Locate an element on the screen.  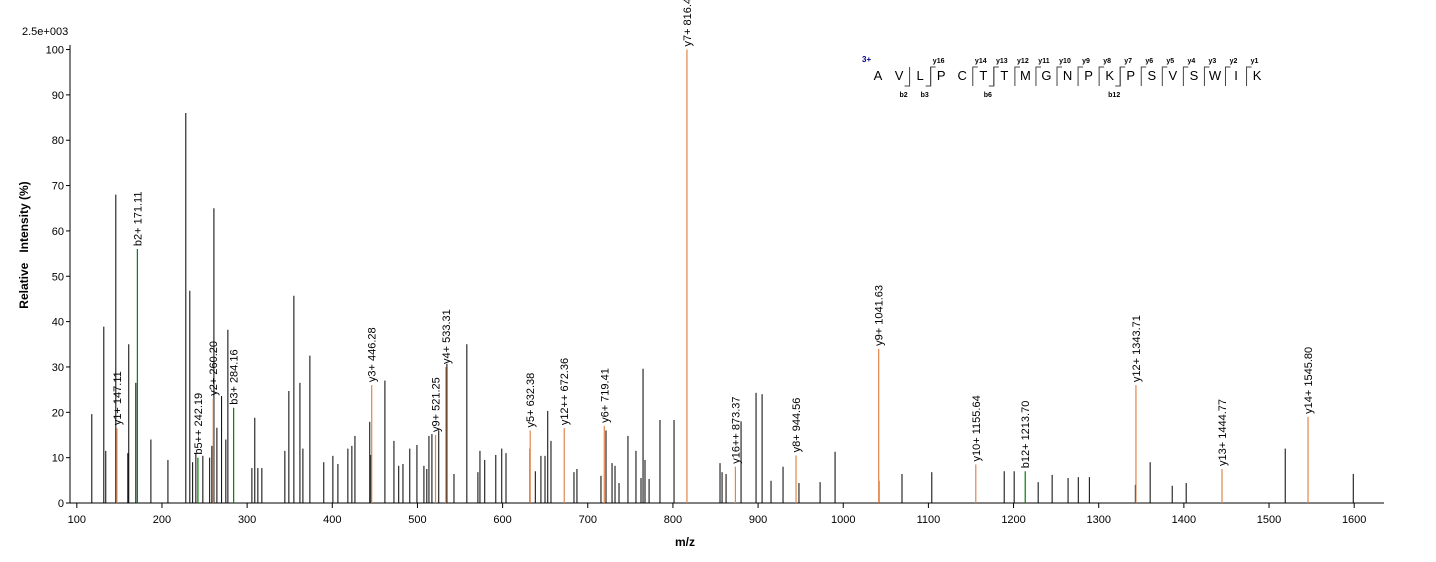
y-tick-label: 30 is located at coordinates (58, 368).